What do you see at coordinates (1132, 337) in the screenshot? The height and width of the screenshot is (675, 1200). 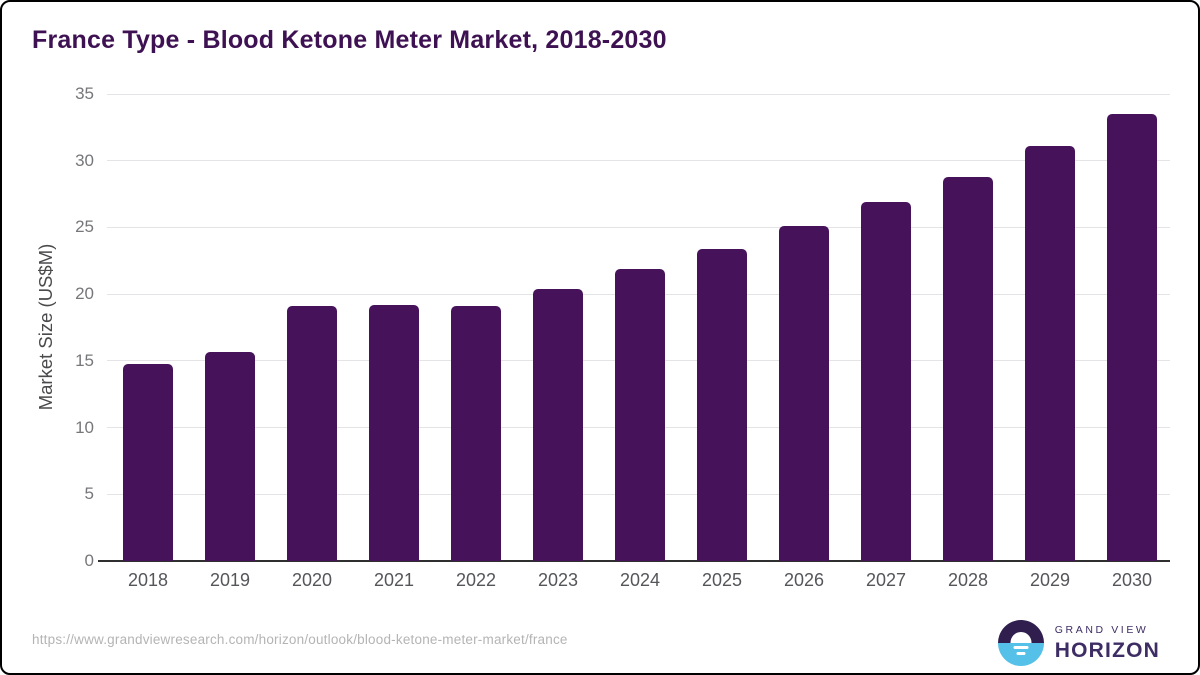 I see `bar-2030` at bounding box center [1132, 337].